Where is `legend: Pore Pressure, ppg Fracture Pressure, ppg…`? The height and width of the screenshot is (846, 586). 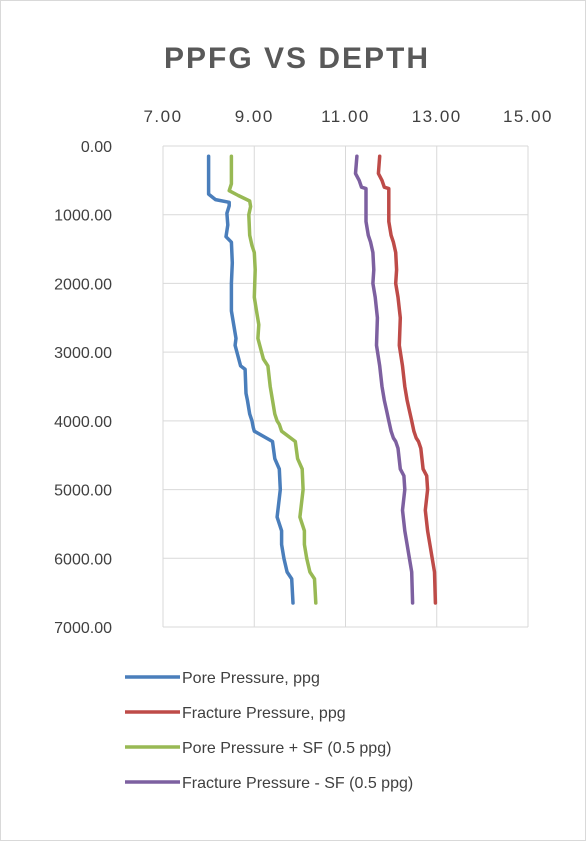
legend: Pore Pressure, ppg Fracture Pressure, ppg… is located at coordinates (269, 731).